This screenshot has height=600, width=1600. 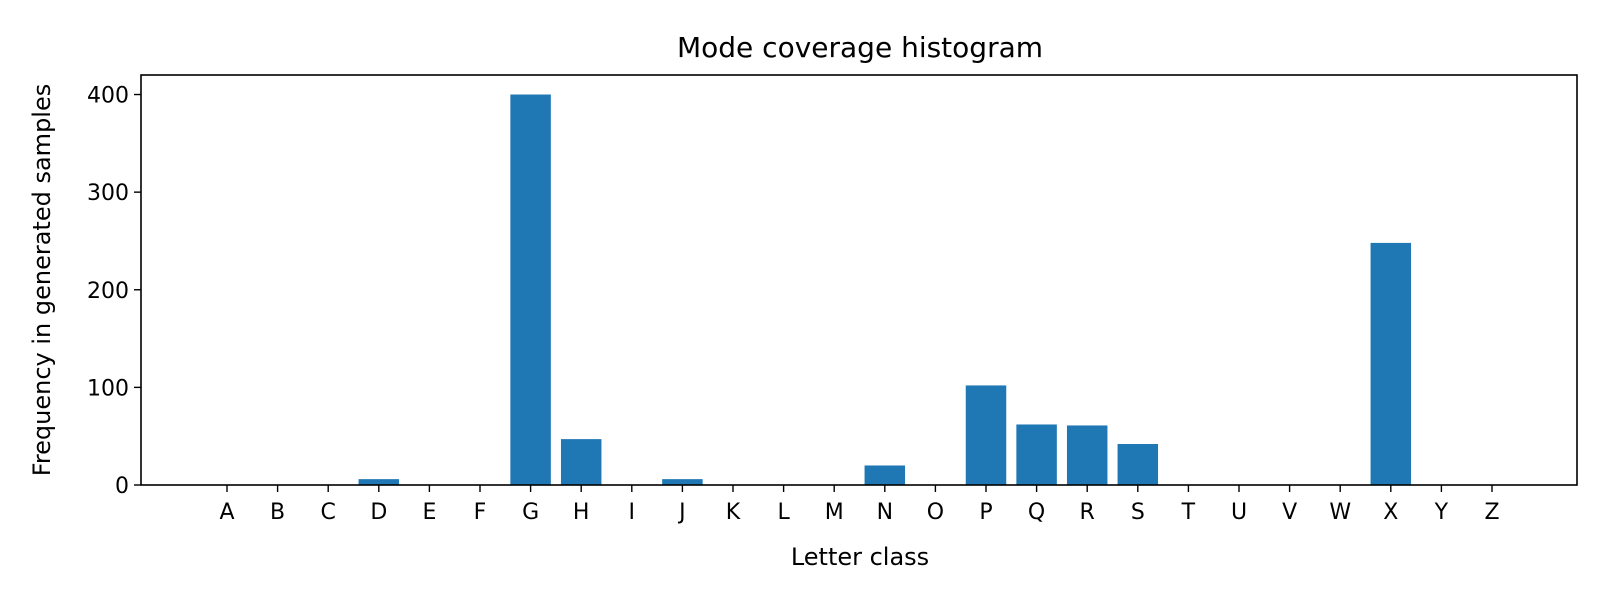 I want to click on bar-N, so click(x=885, y=475).